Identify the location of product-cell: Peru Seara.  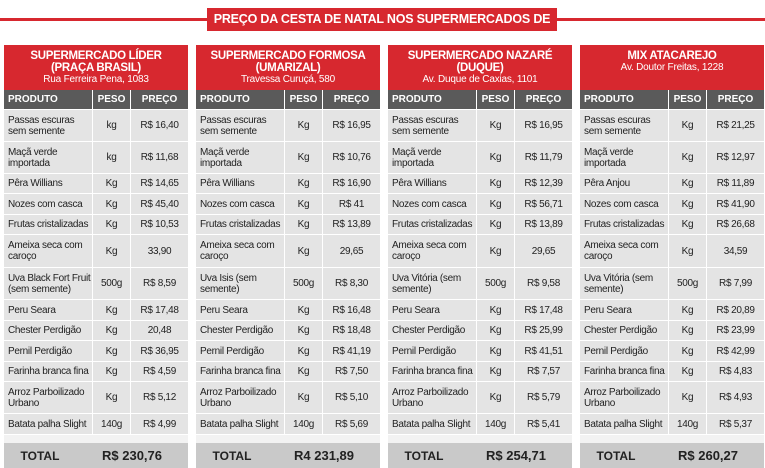
(432, 310).